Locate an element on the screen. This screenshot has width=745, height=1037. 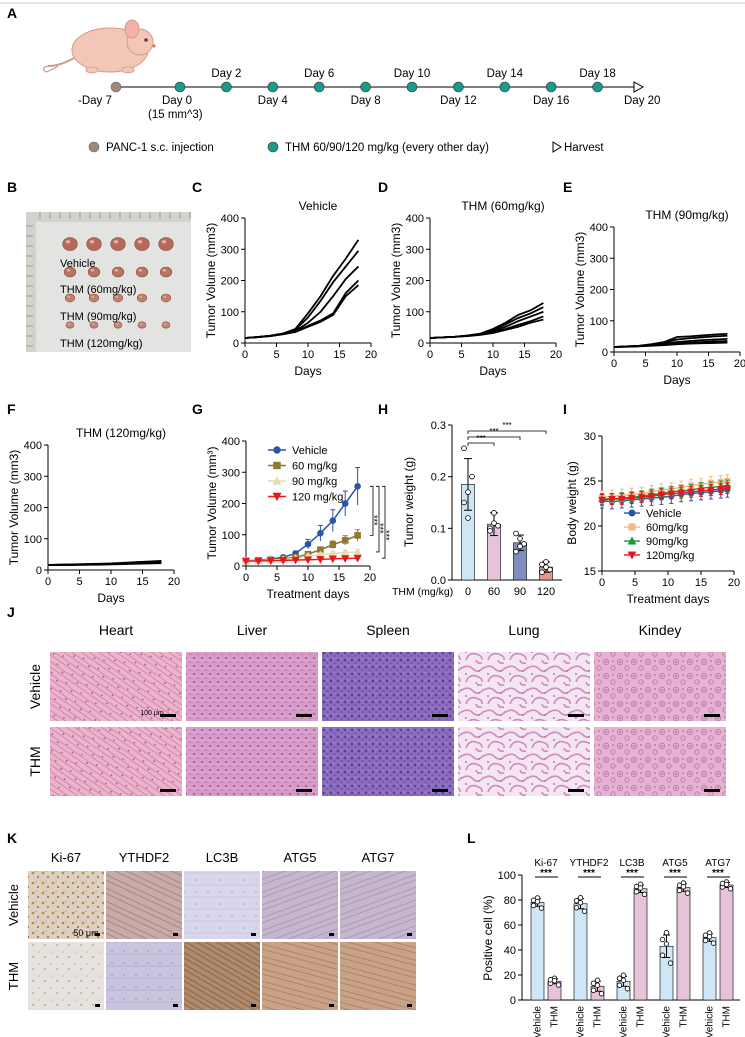
y-tick-label: 400 is located at coordinates (230, 219).